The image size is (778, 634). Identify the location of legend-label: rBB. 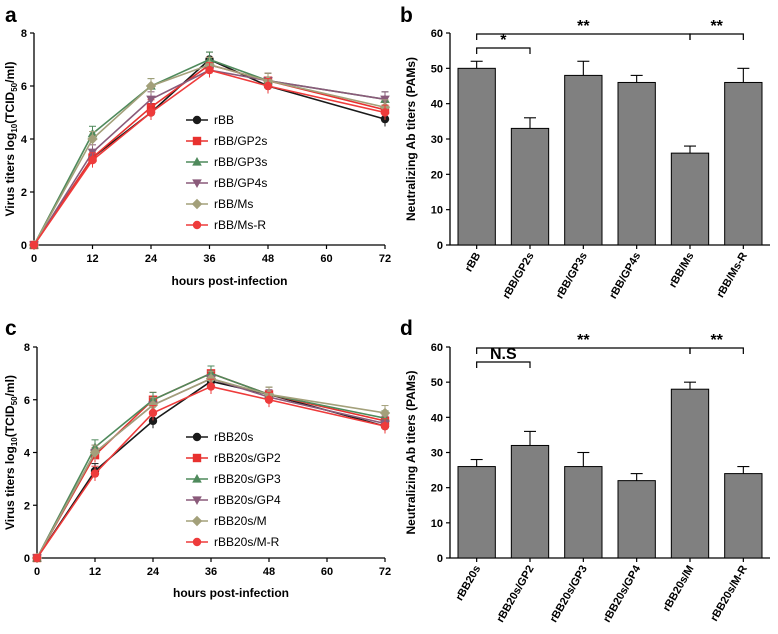
(224, 120).